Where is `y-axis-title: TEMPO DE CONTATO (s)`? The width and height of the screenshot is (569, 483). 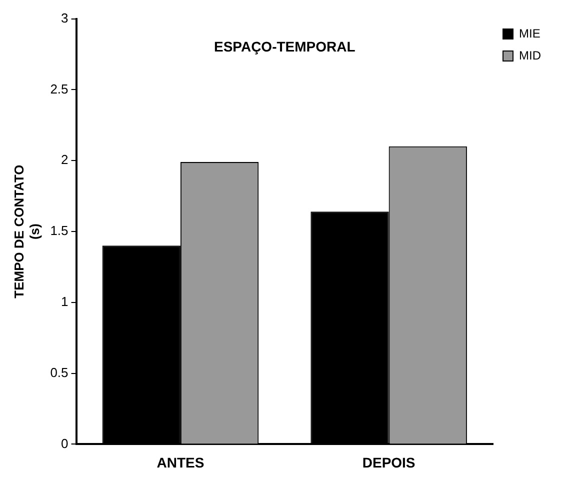
y-axis-title: TEMPO DE CONTATO (s) is located at coordinates (26, 231).